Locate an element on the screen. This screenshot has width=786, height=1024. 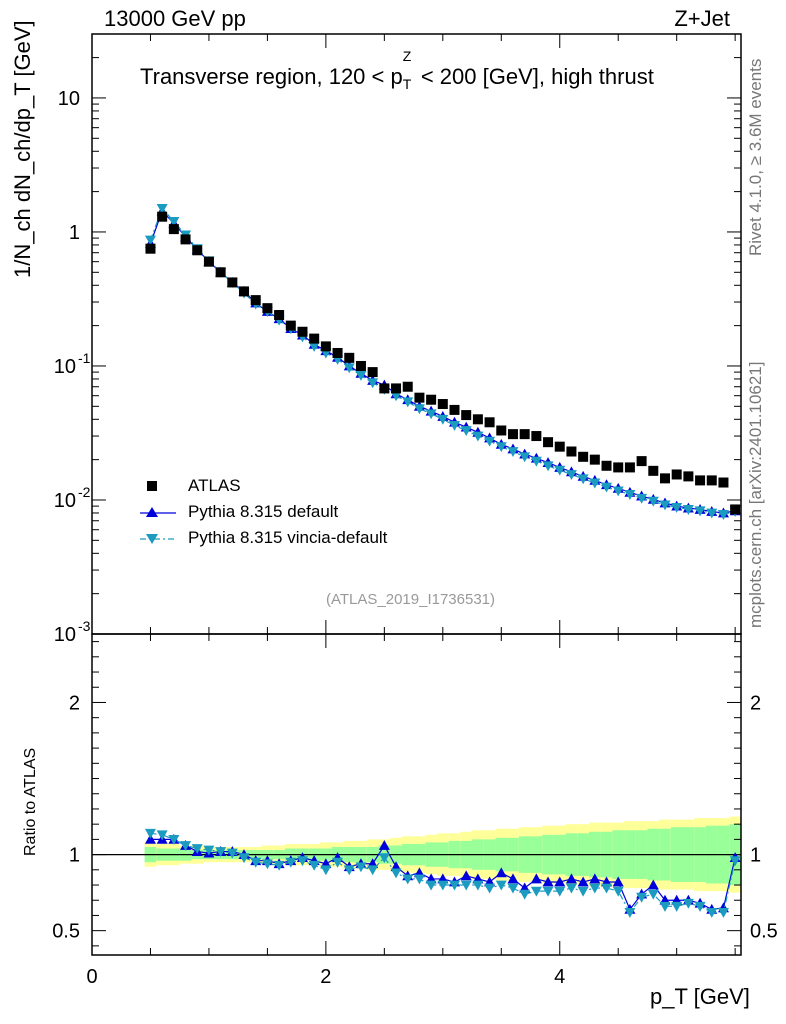
plot-title-sub: T is located at coordinates (407, 84).